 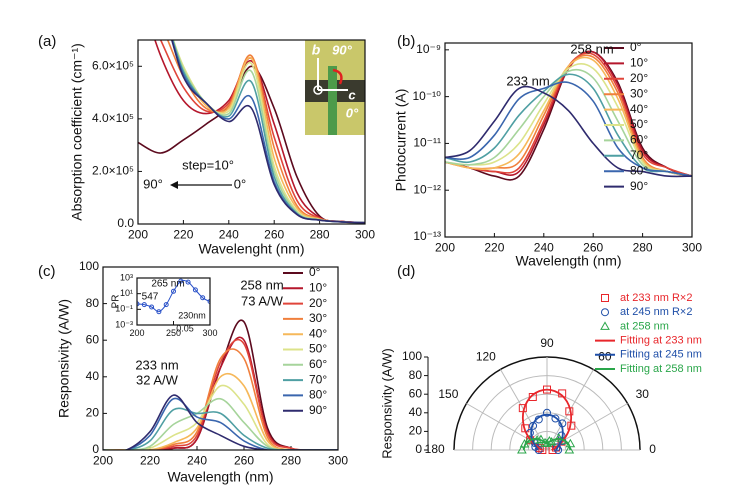 What do you see at coordinates (113, 65) in the screenshot?
I see `y-tick-label: 6.0×10⁵` at bounding box center [113, 65].